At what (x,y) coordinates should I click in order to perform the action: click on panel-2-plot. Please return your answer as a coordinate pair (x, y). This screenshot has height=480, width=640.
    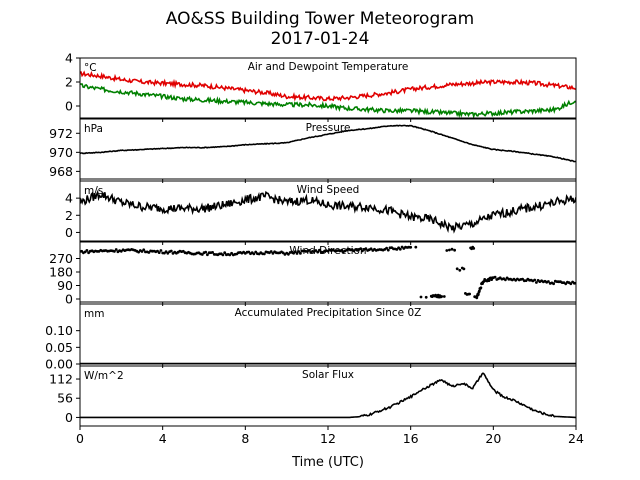
    Looking at the image, I should click on (328, 211).